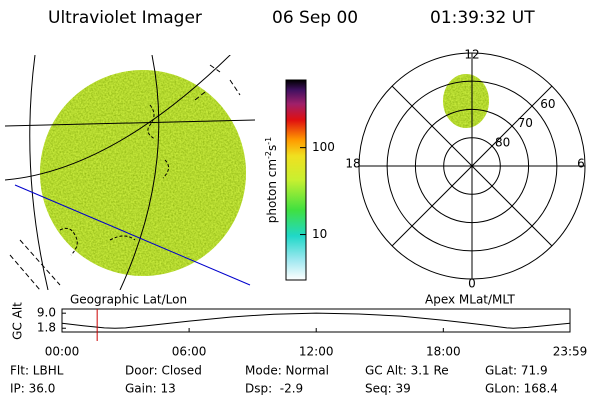 This screenshot has height=400, width=600. I want to click on lat-label: 80, so click(502, 142).